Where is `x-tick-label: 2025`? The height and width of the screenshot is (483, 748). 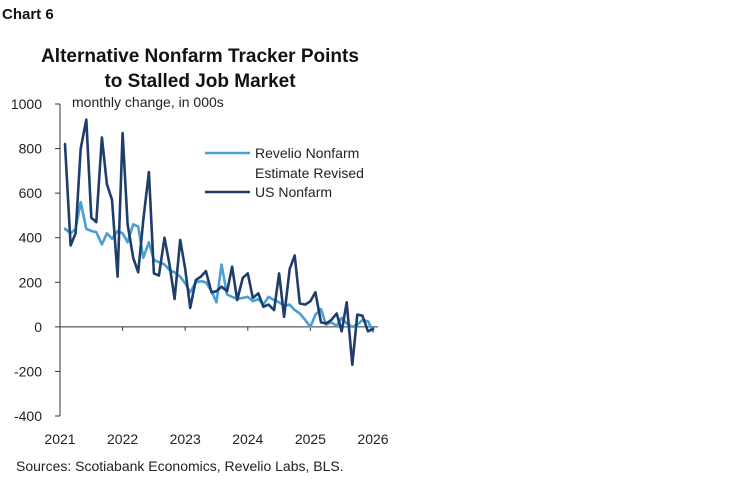
x-tick-label: 2025 is located at coordinates (310, 439).